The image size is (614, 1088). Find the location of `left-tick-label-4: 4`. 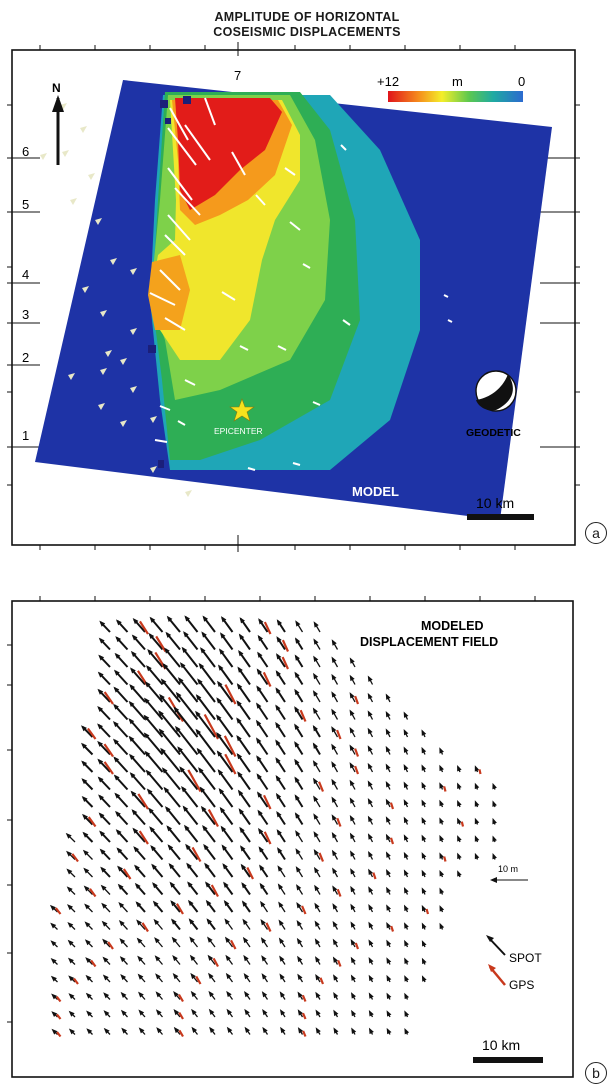

left-tick-label-4: 4 is located at coordinates (25, 274).